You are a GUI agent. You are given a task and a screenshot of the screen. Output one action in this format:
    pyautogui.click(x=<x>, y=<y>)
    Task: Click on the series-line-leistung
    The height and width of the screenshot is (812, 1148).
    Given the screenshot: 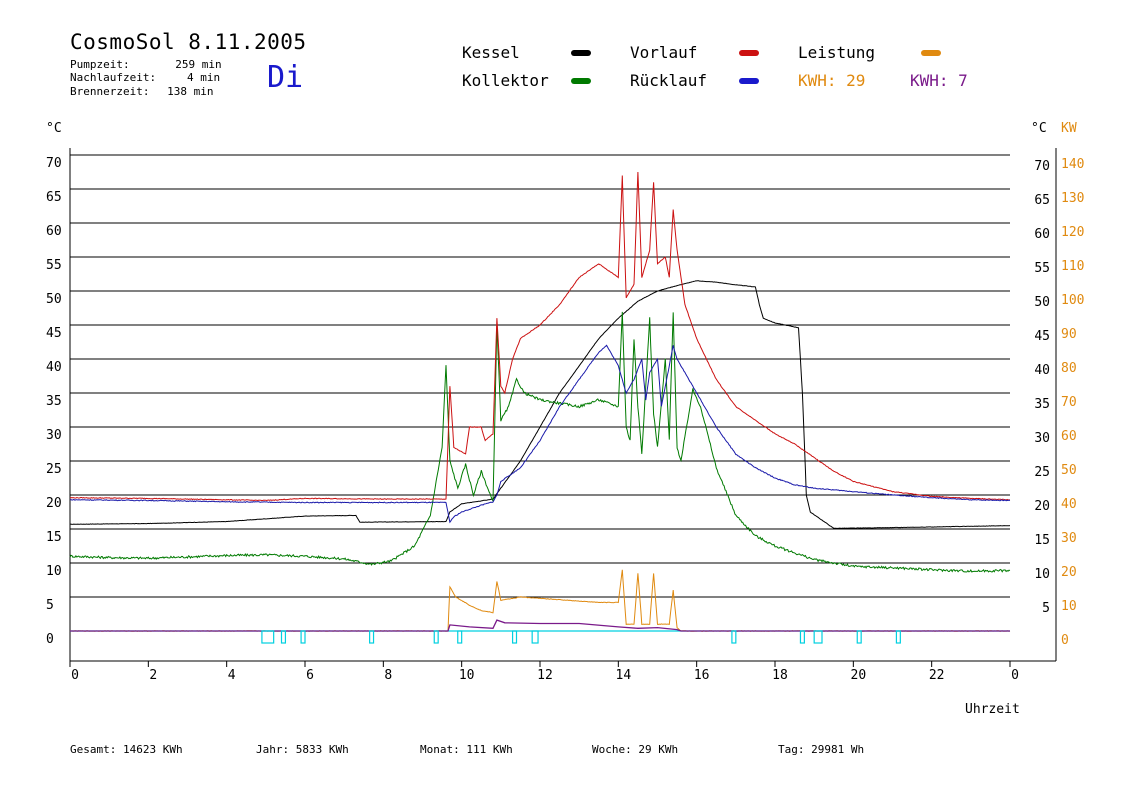 What is the action you would take?
    pyautogui.click(x=540, y=600)
    